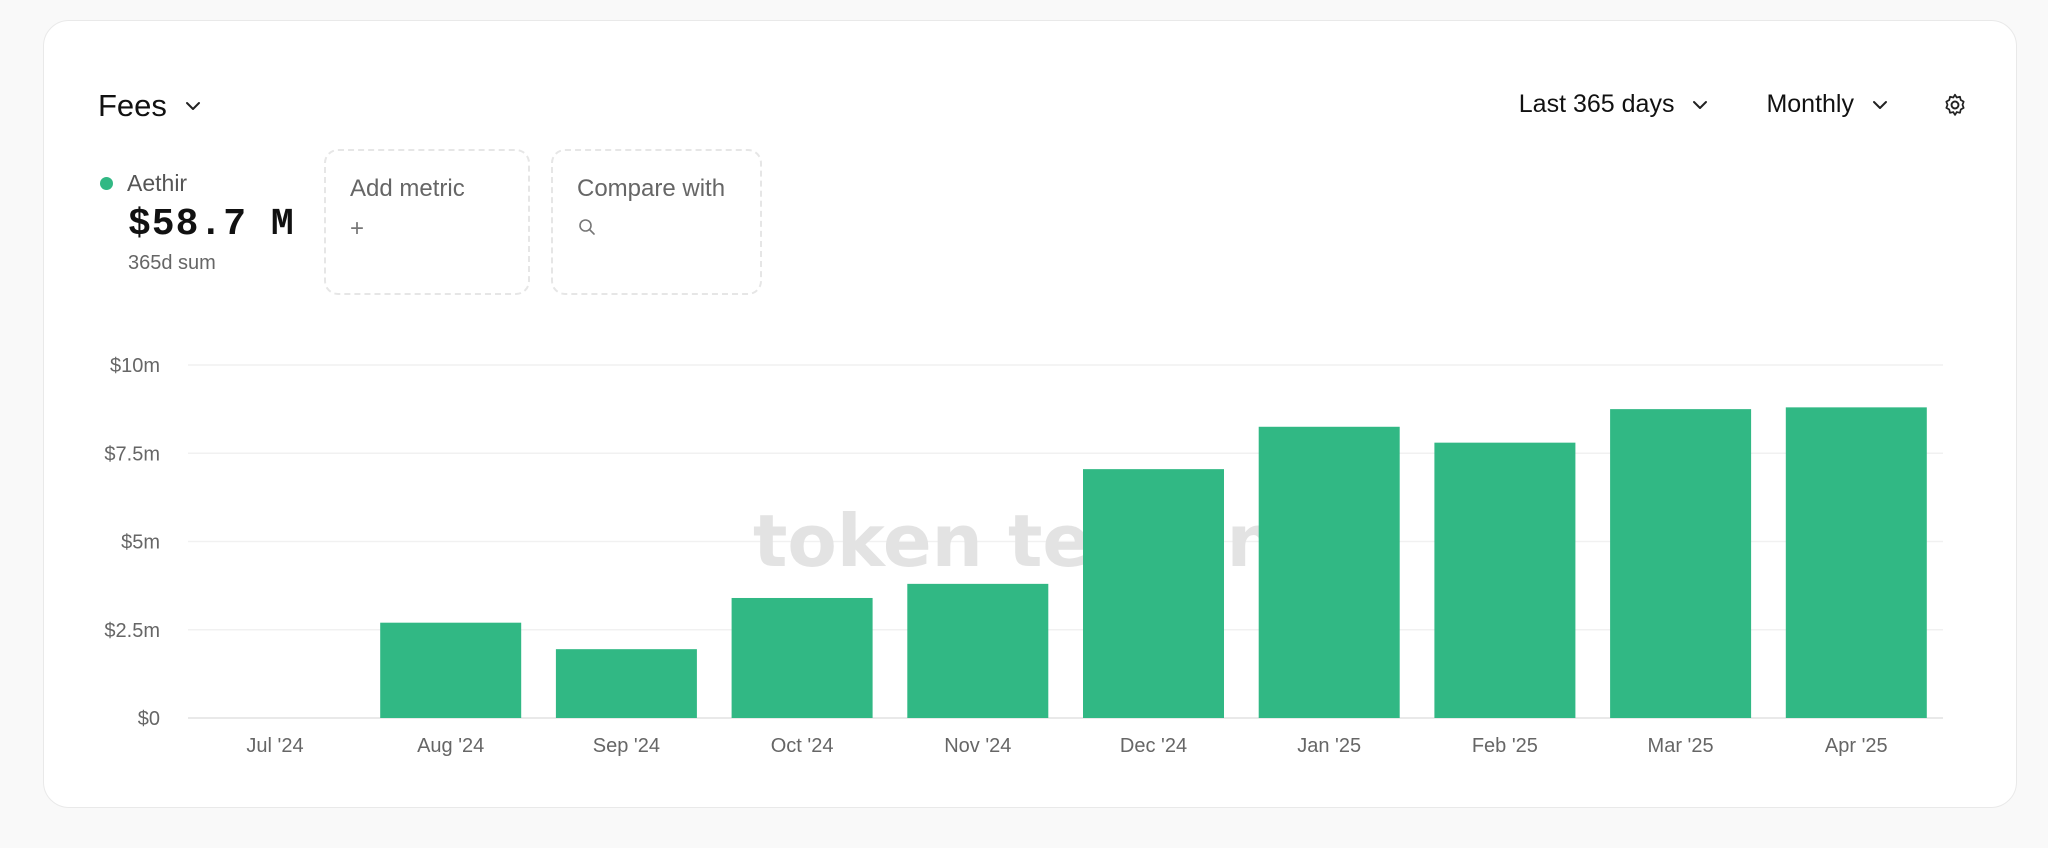 This screenshot has height=848, width=2048. Describe the element at coordinates (450, 746) in the screenshot. I see `x-tick-label: Aug '24` at that location.